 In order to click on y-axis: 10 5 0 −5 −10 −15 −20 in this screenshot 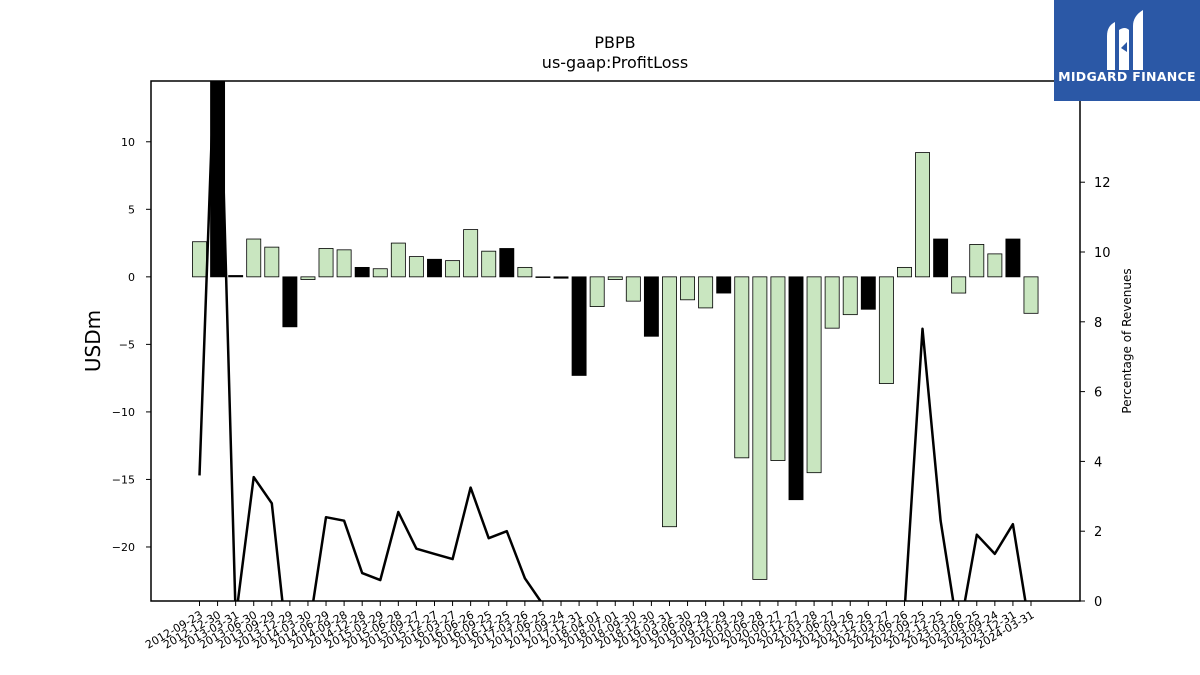, I will do `click(131, 345)`.